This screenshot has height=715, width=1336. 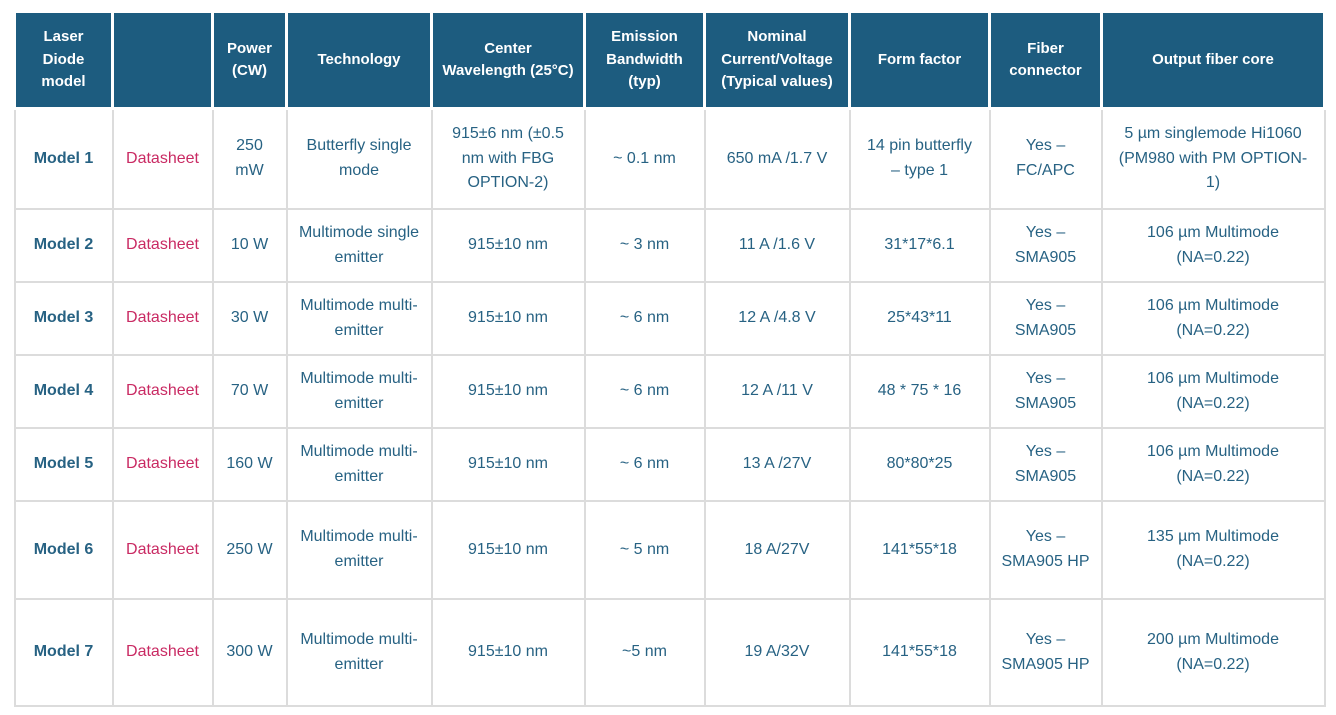 What do you see at coordinates (644, 652) in the screenshot?
I see `bandwidth-cell: ~5 nm` at bounding box center [644, 652].